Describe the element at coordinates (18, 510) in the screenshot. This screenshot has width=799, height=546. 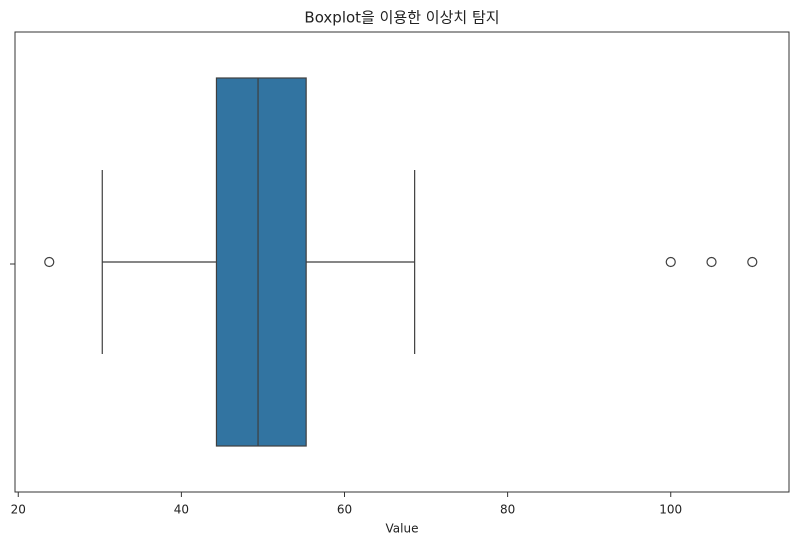
I see `x-tick-label: 20` at that location.